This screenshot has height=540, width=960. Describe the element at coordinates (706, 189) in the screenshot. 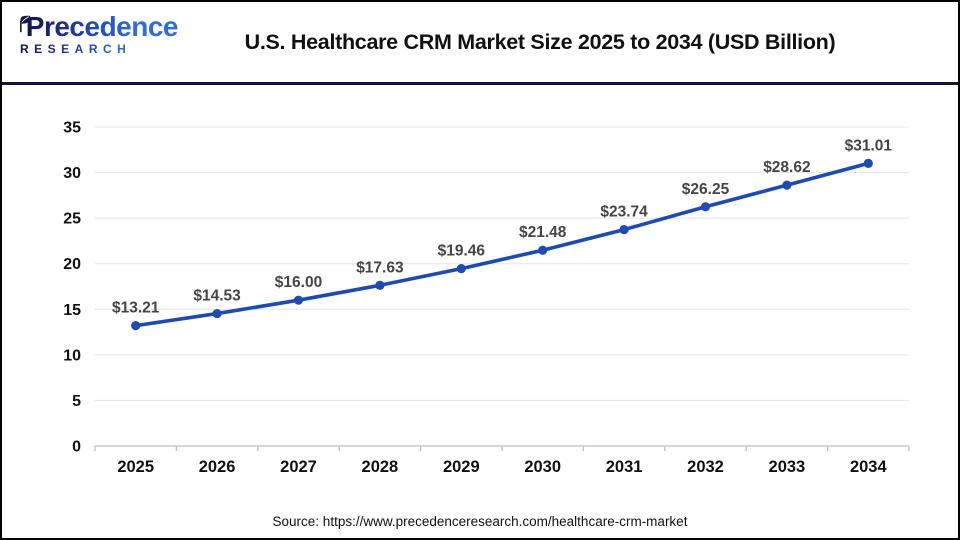

I see `data-point-label: $26.25` at that location.